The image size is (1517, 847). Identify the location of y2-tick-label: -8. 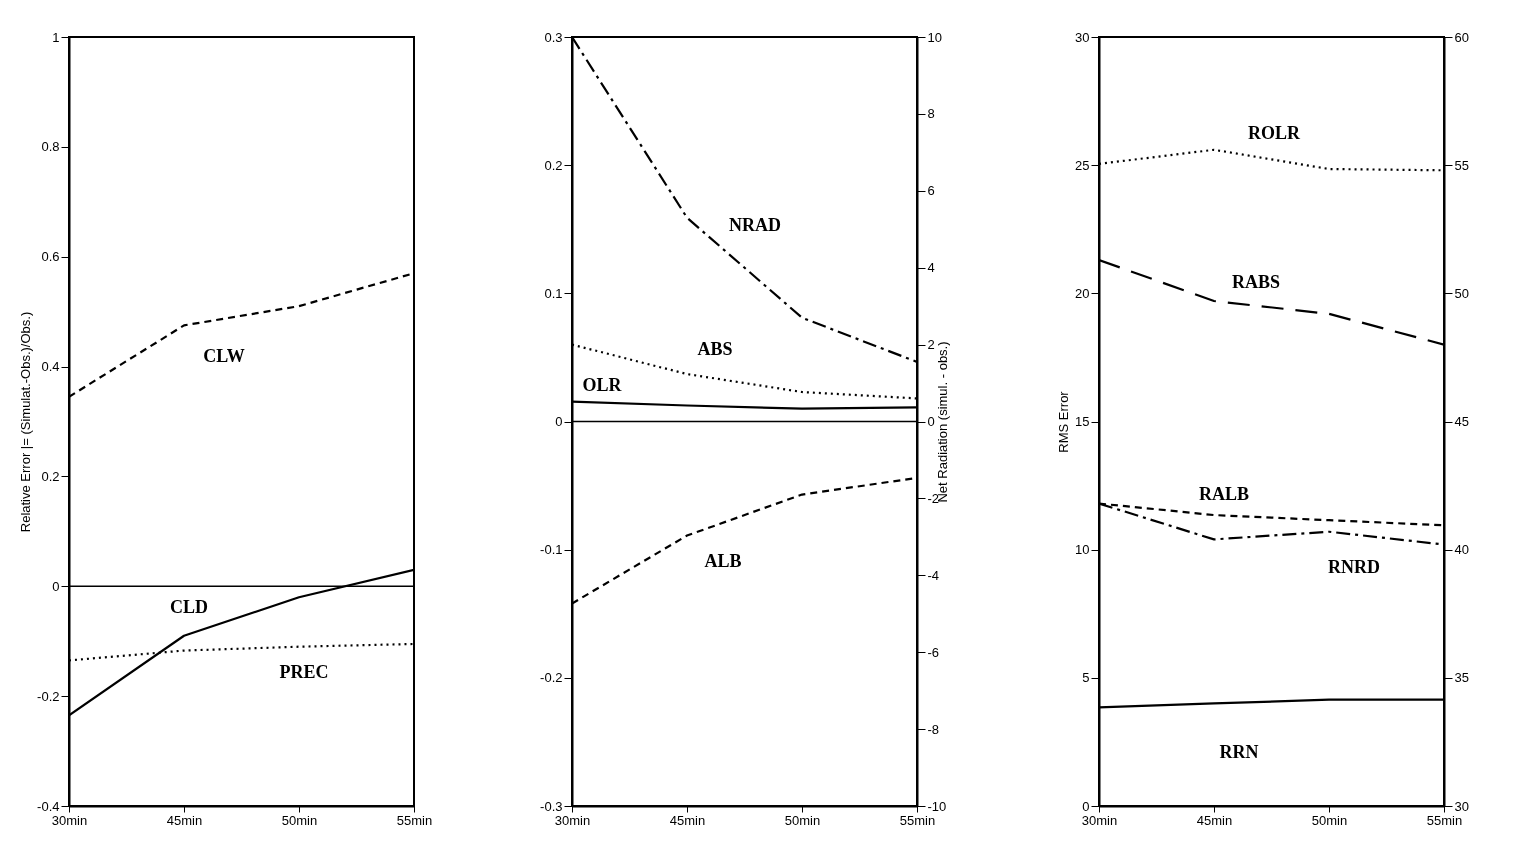
(933, 729).